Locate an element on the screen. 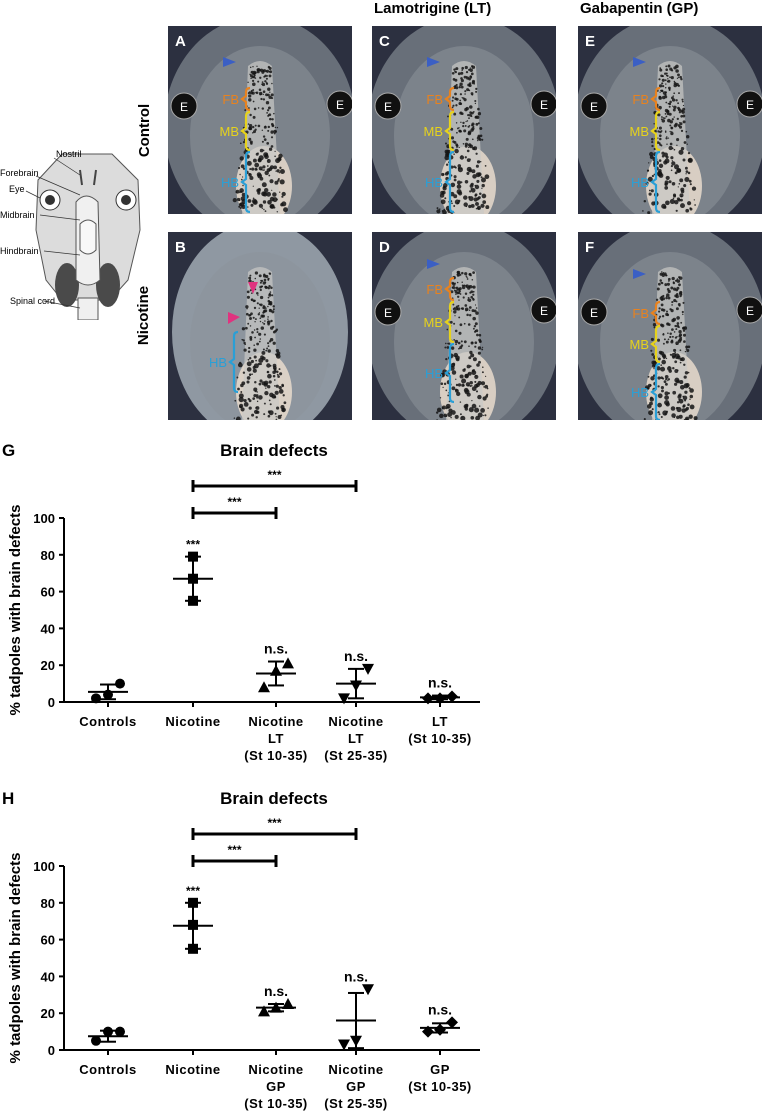 This screenshot has width=767, height=1119. significance-label: *** is located at coordinates (193, 545).